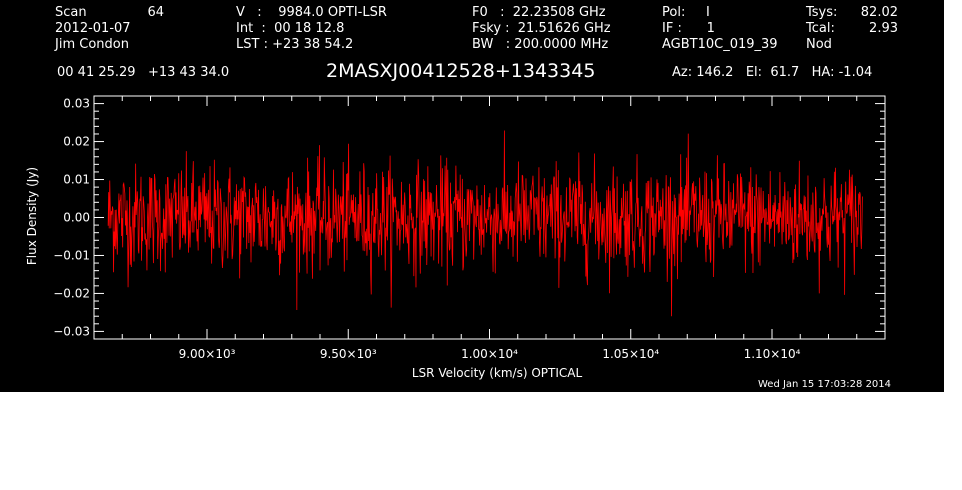  Describe the element at coordinates (71, 255) in the screenshot. I see `y-tick-label: −0.01` at that location.